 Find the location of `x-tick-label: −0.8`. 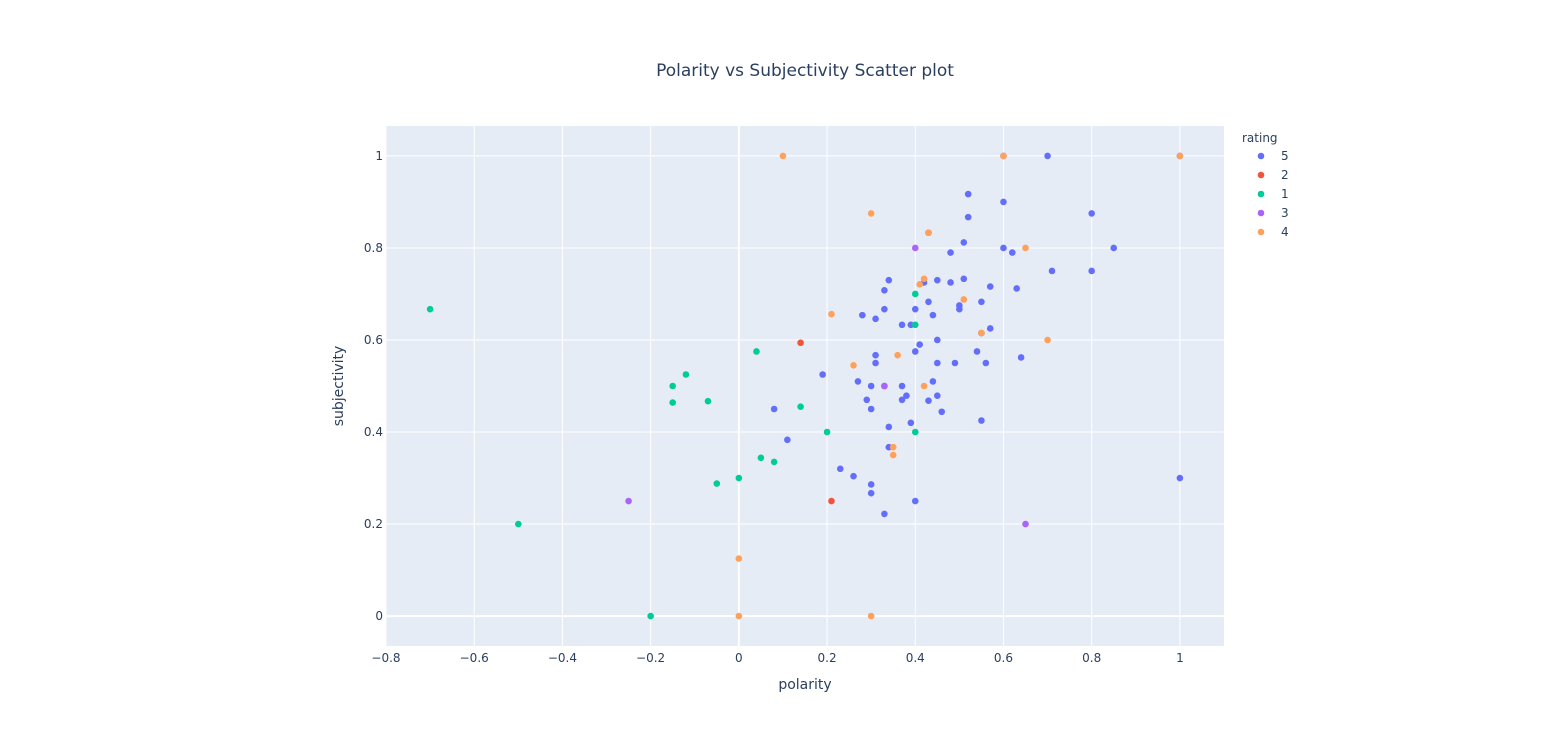

x-tick-label: −0.8 is located at coordinates (385, 658).